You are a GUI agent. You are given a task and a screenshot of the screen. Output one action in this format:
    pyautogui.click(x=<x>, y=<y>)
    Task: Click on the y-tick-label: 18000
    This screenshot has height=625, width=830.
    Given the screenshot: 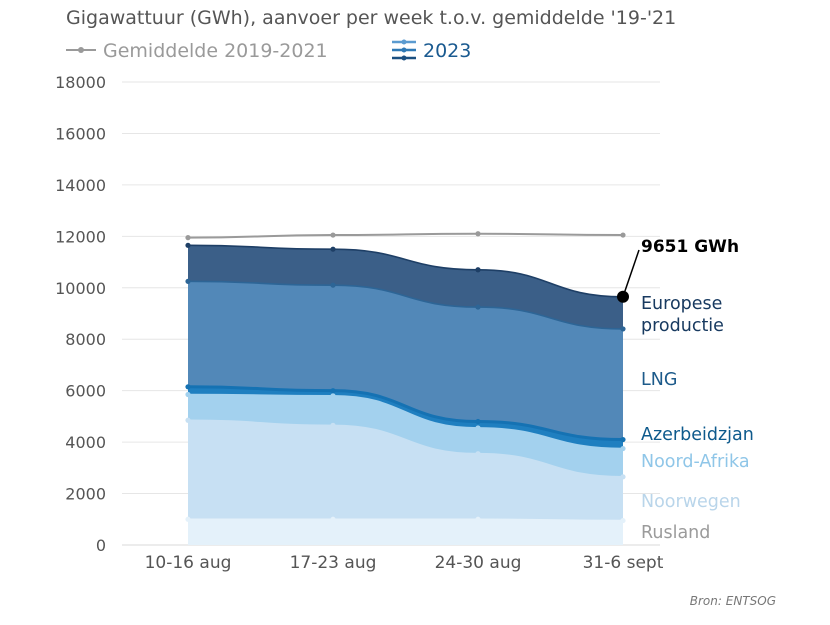 What is the action you would take?
    pyautogui.click(x=80, y=82)
    